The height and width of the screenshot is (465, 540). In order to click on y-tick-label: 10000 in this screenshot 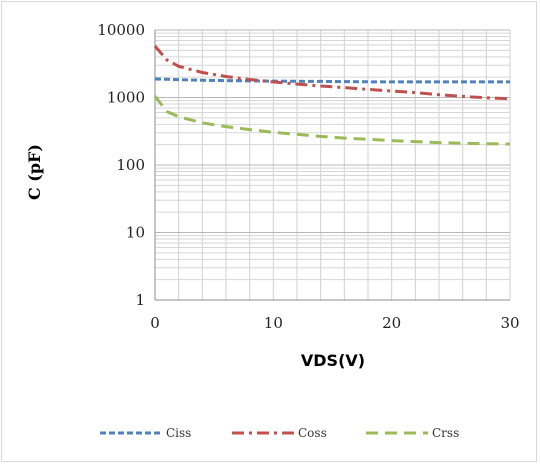, I will do `click(121, 30)`.